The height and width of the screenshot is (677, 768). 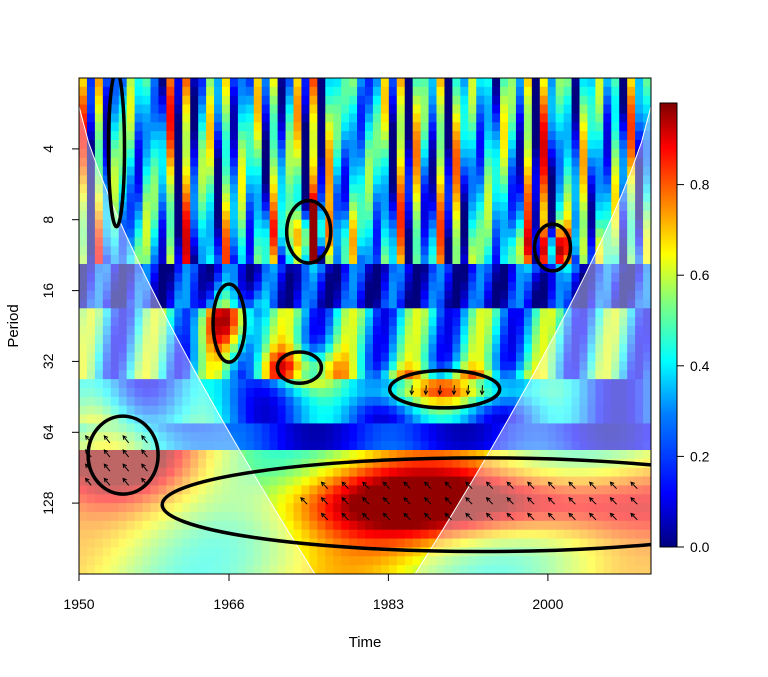 I want to click on significance-contour, so click(x=299, y=367).